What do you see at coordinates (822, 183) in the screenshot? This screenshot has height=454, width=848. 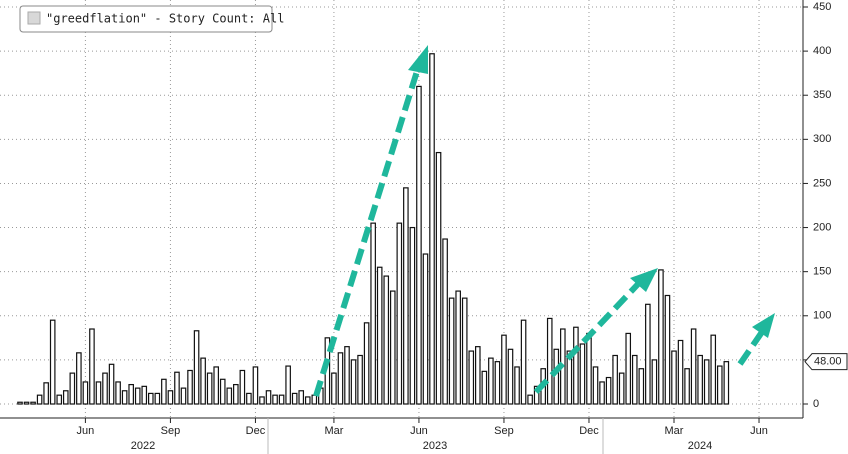 I see `y-tick-label: 250` at bounding box center [822, 183].